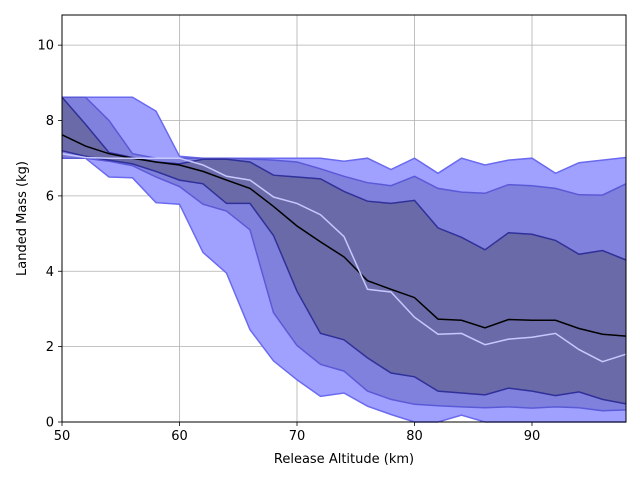 The height and width of the screenshot is (480, 640). What do you see at coordinates (179, 436) in the screenshot?
I see `x-tick-label: 60` at bounding box center [179, 436].